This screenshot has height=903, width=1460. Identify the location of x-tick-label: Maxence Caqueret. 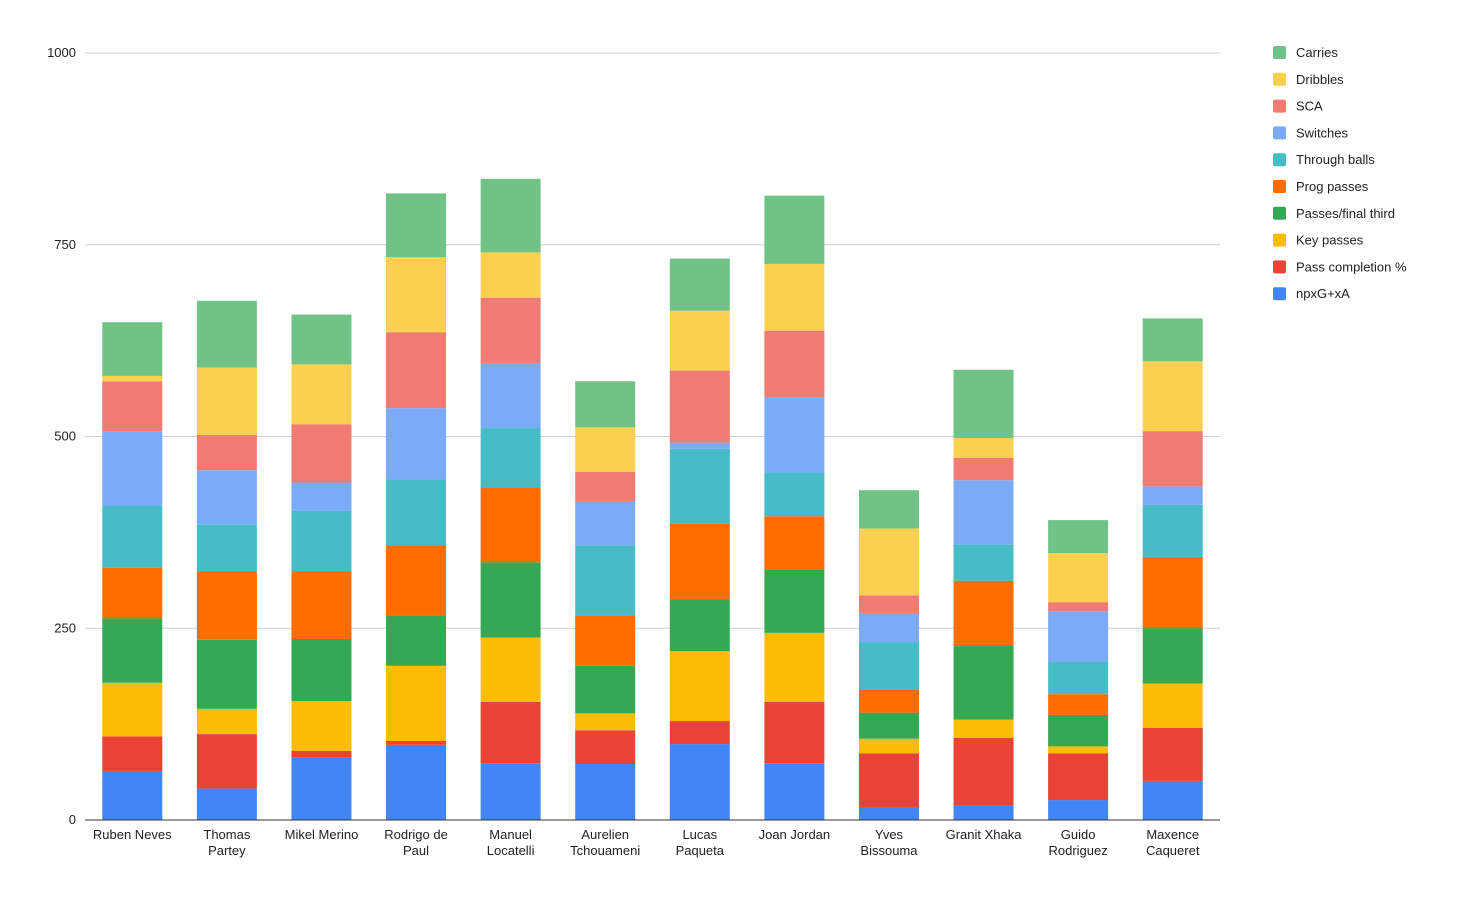
(1173, 842).